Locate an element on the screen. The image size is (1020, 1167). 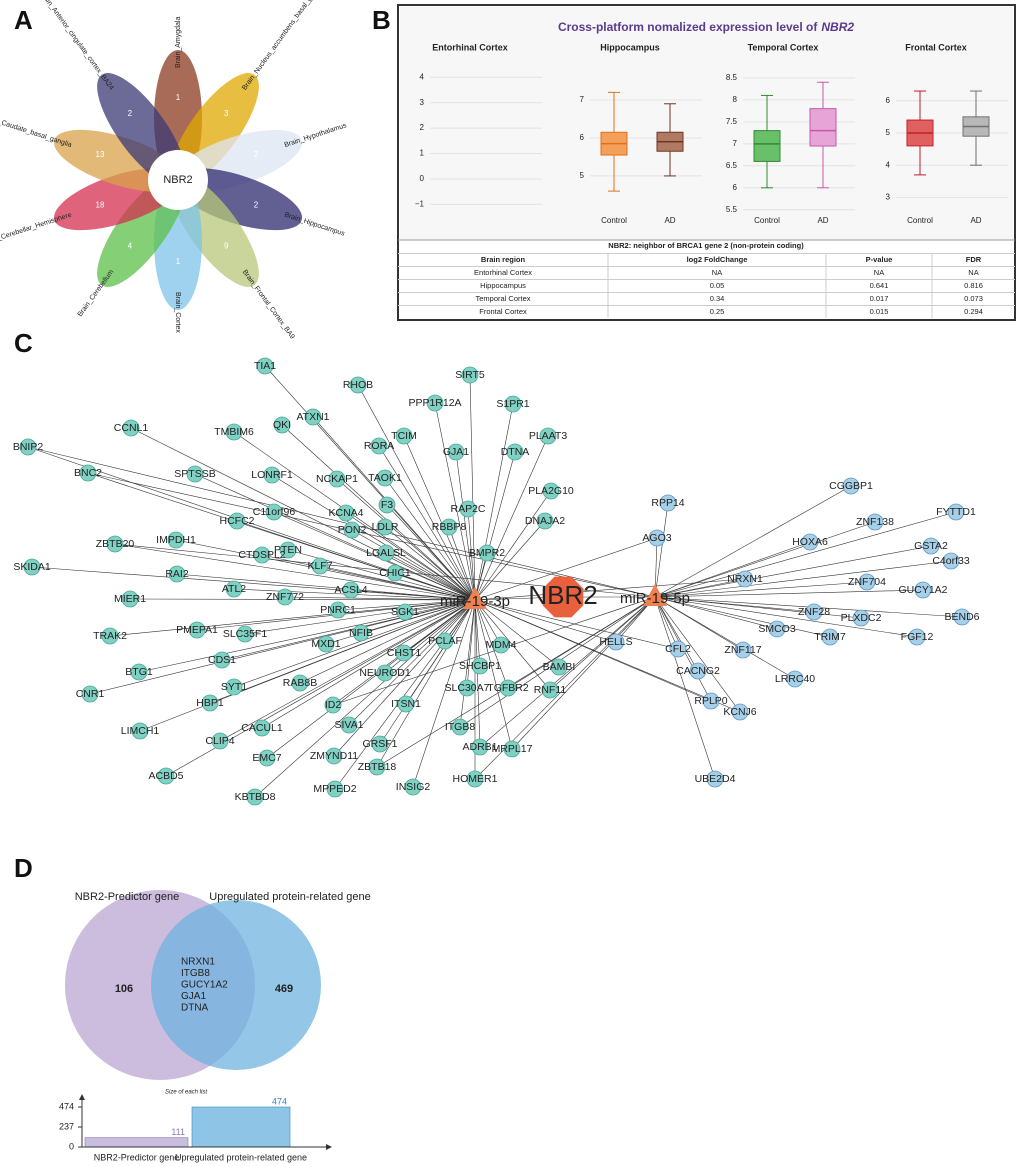
x-tick-label: Upregulated protein-related gene is located at coordinates (241, 1157).